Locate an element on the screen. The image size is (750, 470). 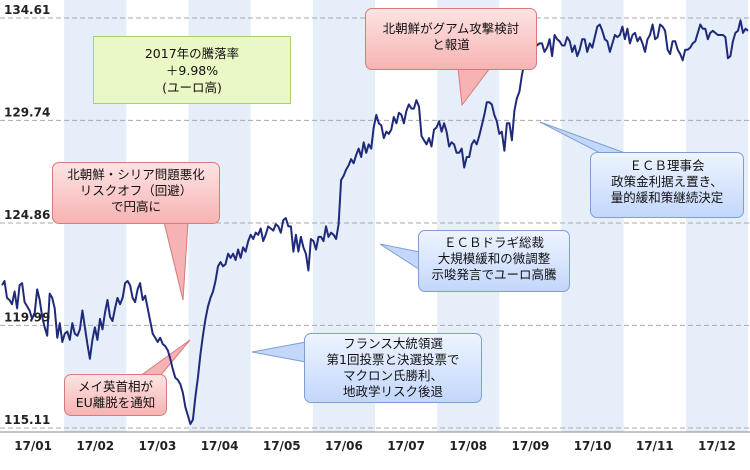
summary-box: 2017年の騰落率 ＋9.98% (ユーロ高) is located at coordinates (192, 70).